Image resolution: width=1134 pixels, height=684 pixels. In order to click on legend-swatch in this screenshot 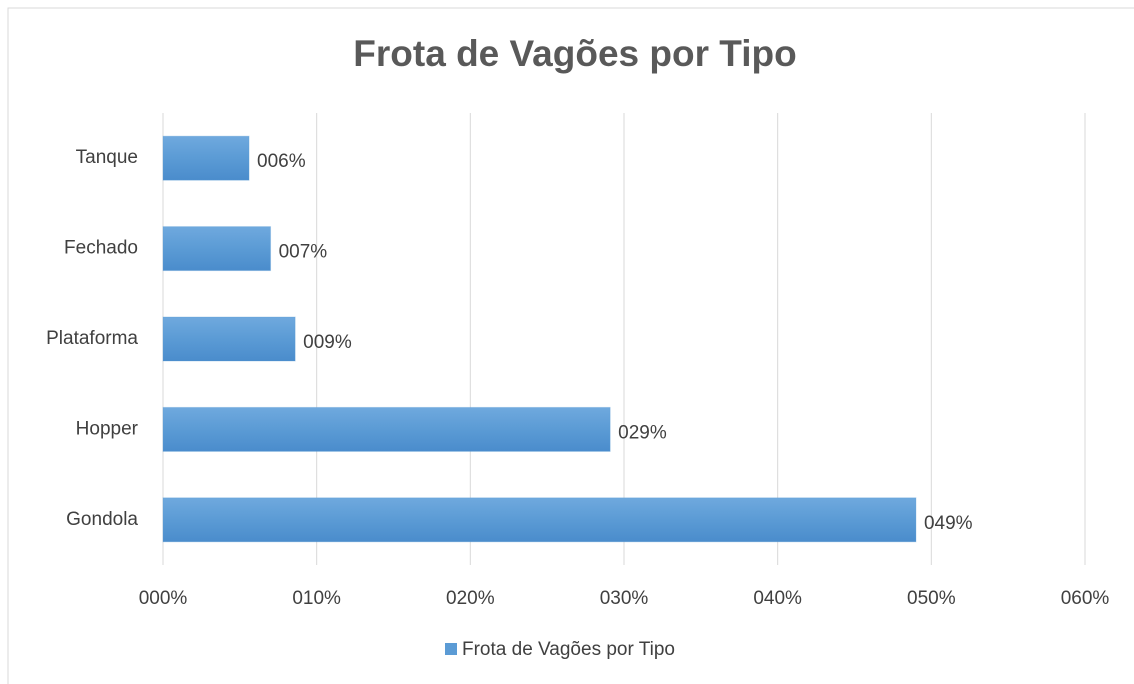, I will do `click(451, 649)`.